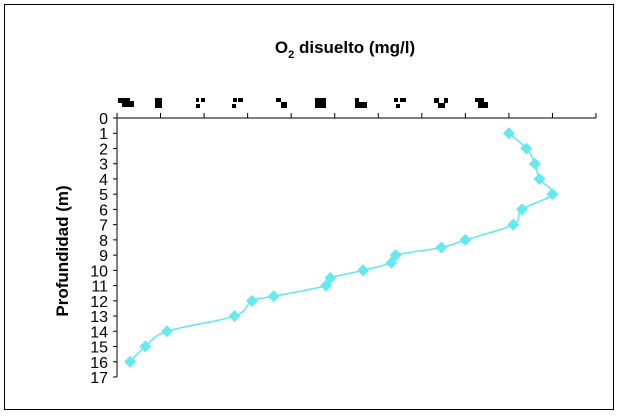  What do you see at coordinates (62, 250) in the screenshot?
I see `y-axis-label: Profundidad (m)` at bounding box center [62, 250].